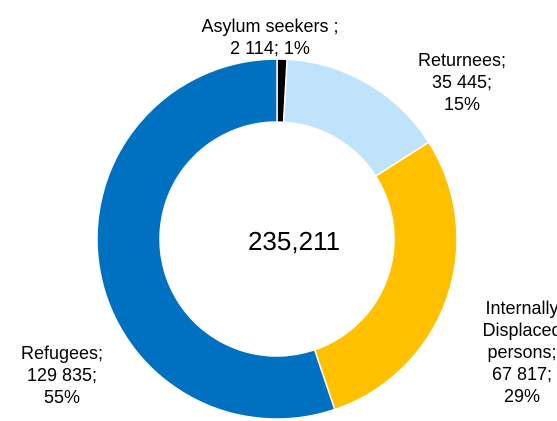  I want to click on slice-label-line: Returnees;, so click(462, 60).